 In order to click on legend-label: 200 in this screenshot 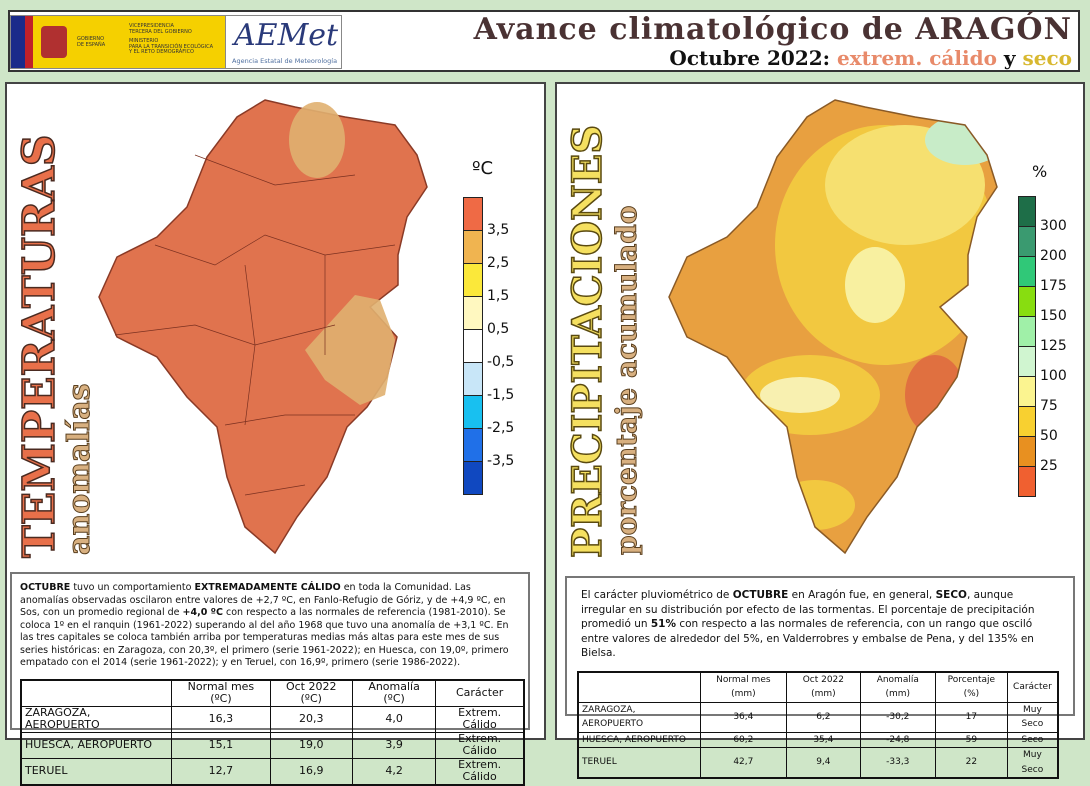, I will do `click(1053, 256)`.